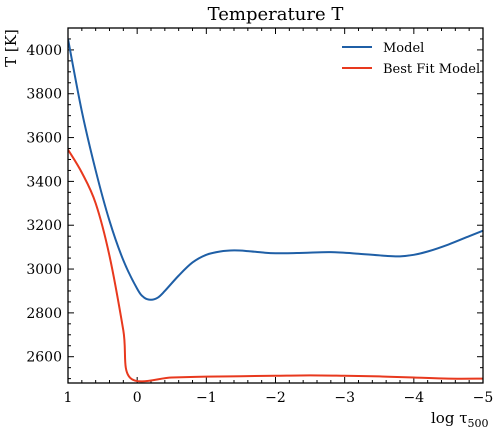  I want to click on y-tick-label: 2800, so click(44, 314).